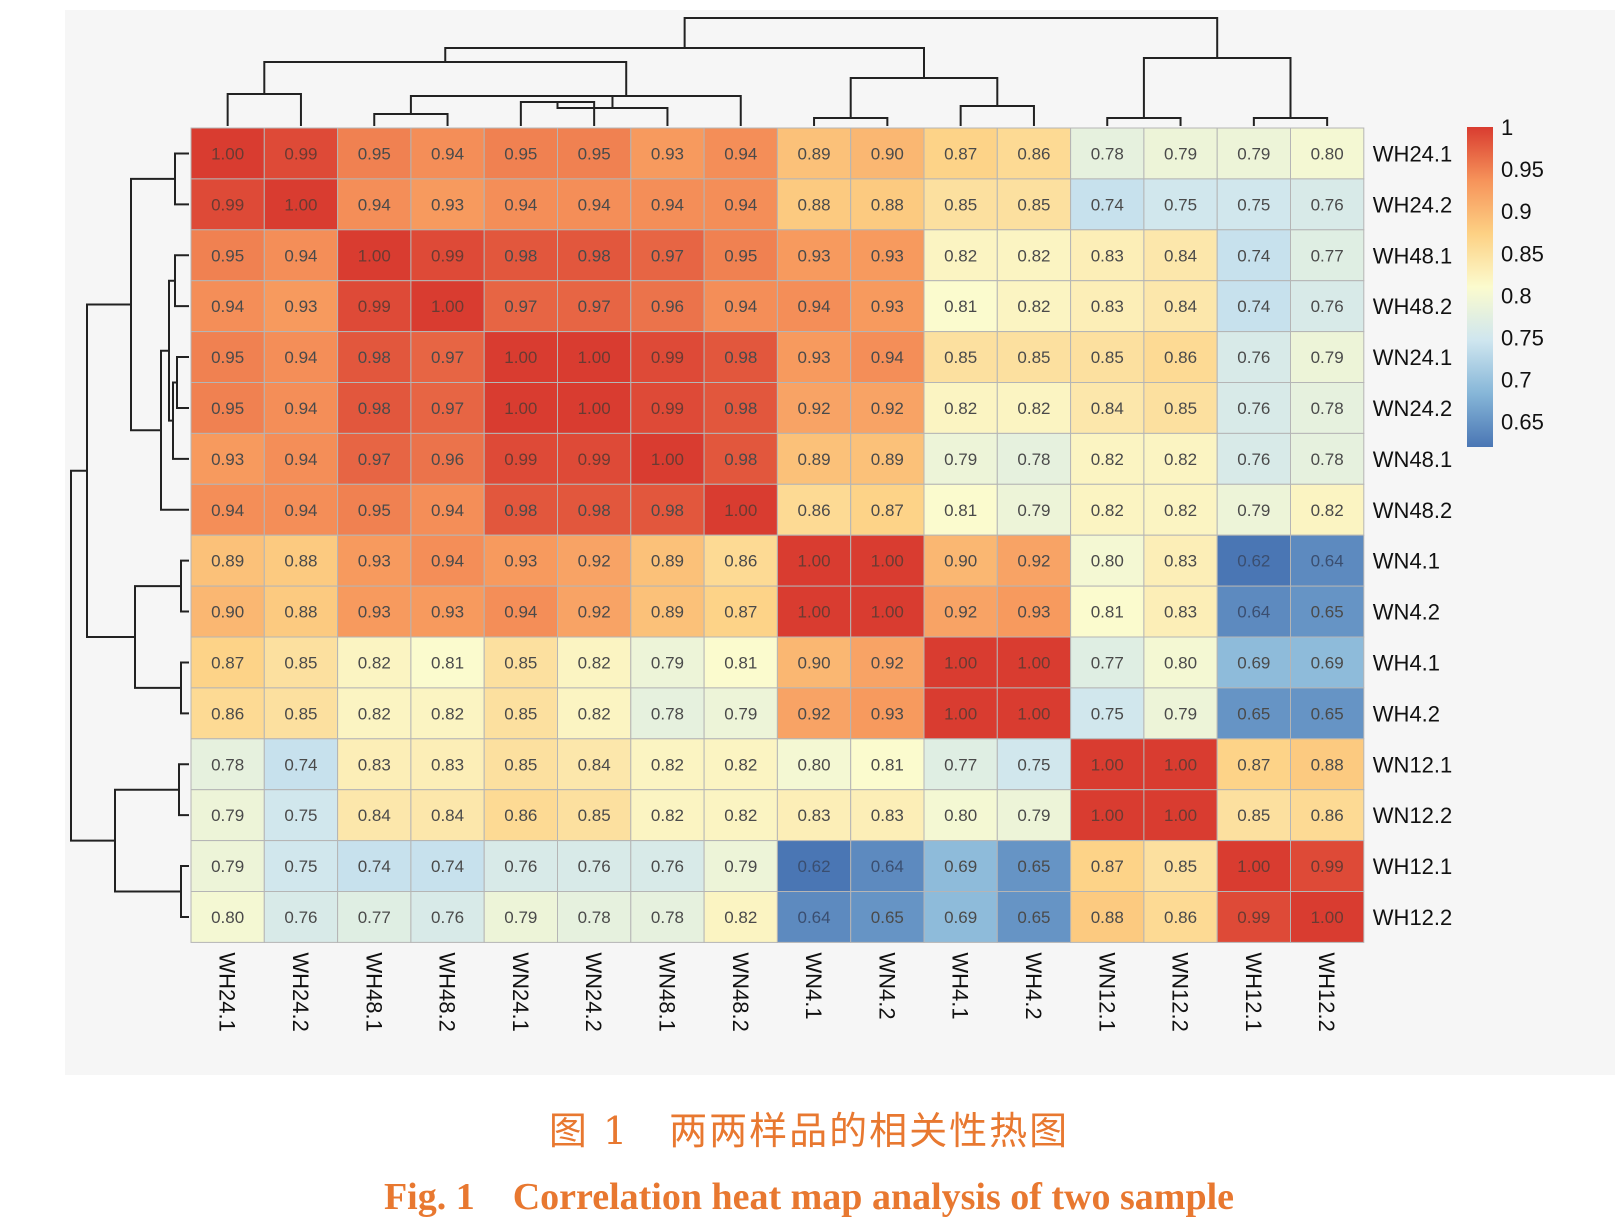 The image size is (1618, 1230). What do you see at coordinates (1327, 561) in the screenshot?
I see `cell-value-label: 0.64` at bounding box center [1327, 561].